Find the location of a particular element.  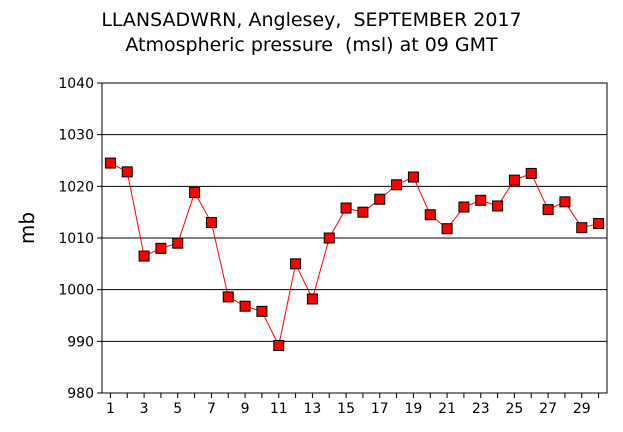

y-tick-label: 1040 is located at coordinates (76, 84).